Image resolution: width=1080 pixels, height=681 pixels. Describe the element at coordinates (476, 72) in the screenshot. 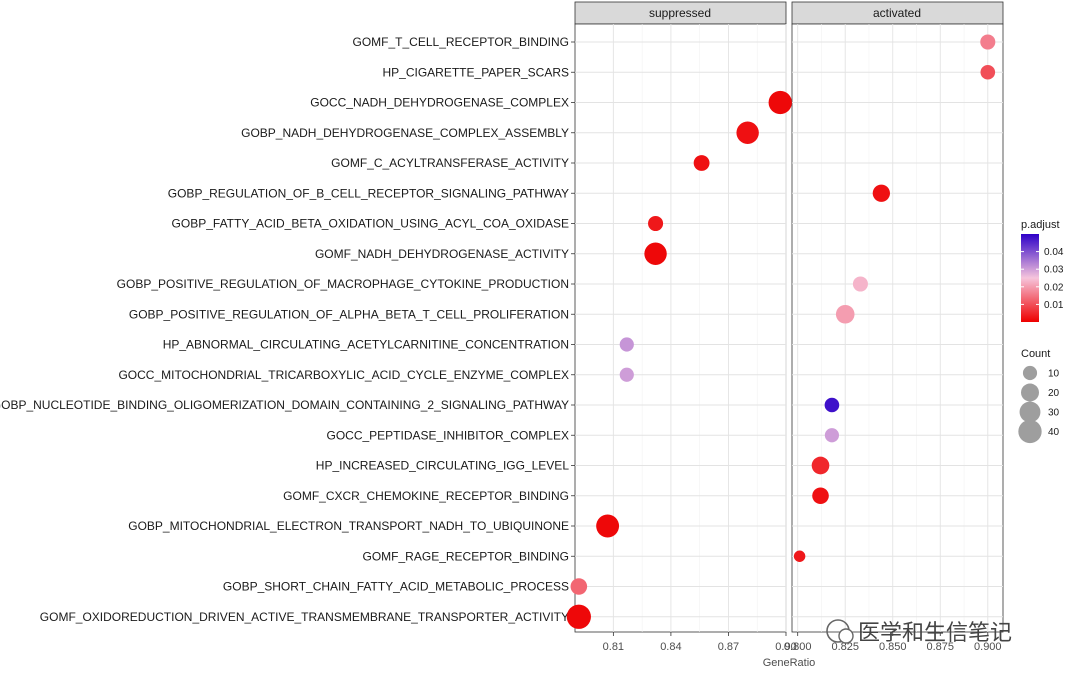

I see `term-label: HP_CIGARETTE_PAPER_SCARS` at that location.